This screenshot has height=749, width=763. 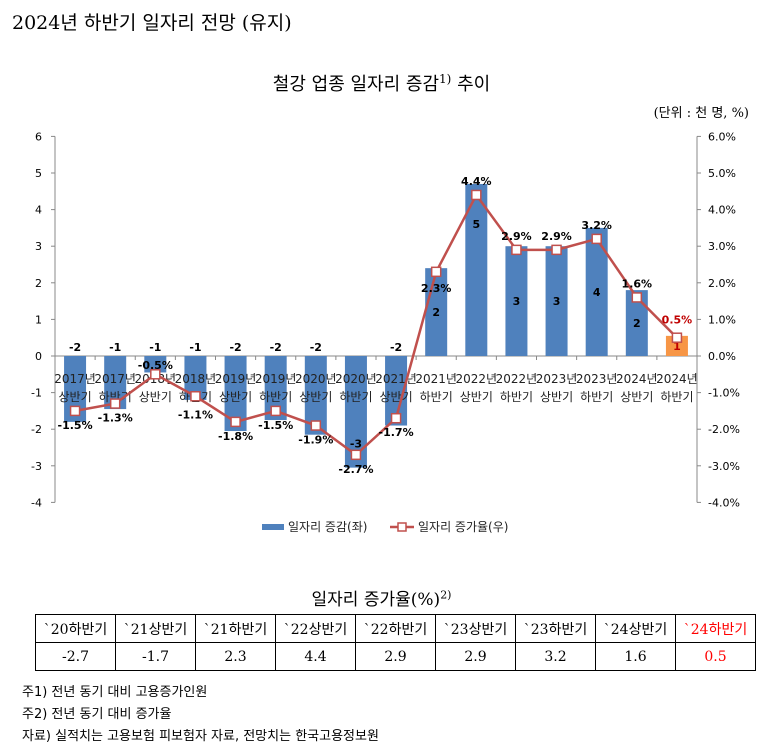 What do you see at coordinates (635, 656) in the screenshot?
I see `table-value-cell: 1.6` at bounding box center [635, 656].